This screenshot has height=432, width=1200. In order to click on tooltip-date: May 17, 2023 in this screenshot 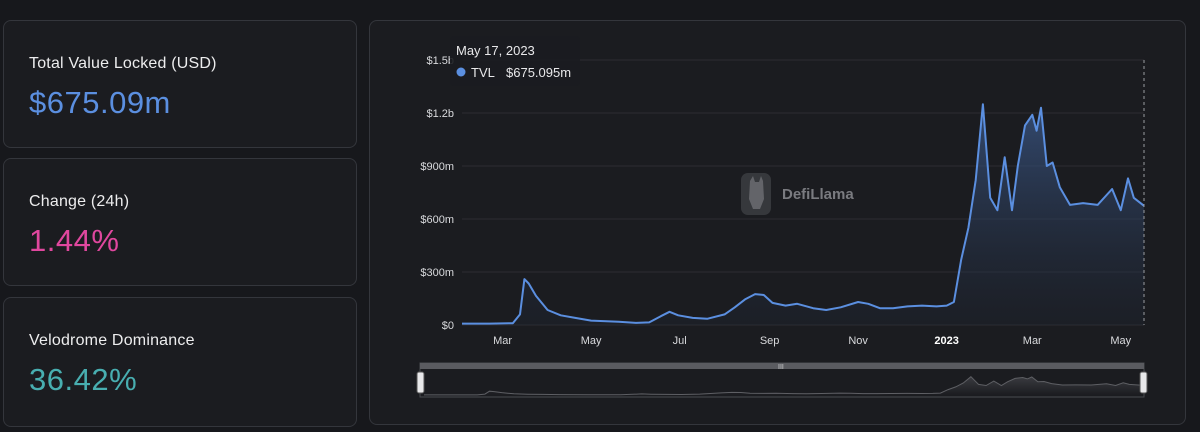, I will do `click(495, 50)`.